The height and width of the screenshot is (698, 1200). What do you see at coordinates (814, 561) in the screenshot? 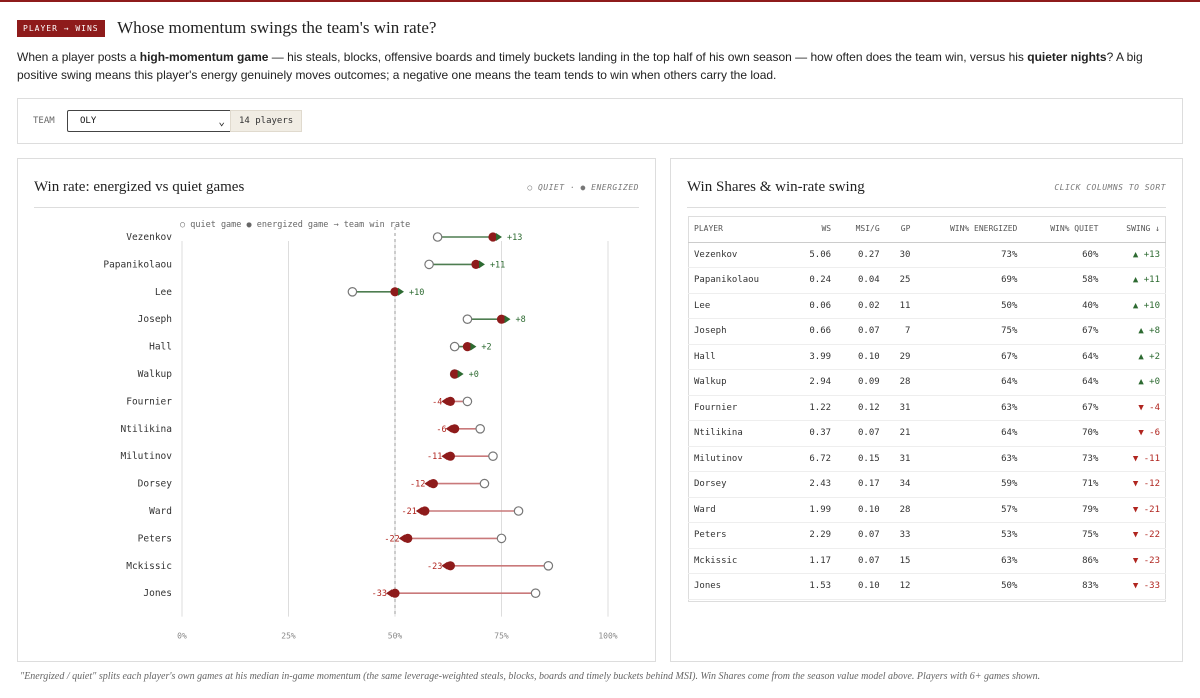
I see `table-cell: 1.17` at bounding box center [814, 561].